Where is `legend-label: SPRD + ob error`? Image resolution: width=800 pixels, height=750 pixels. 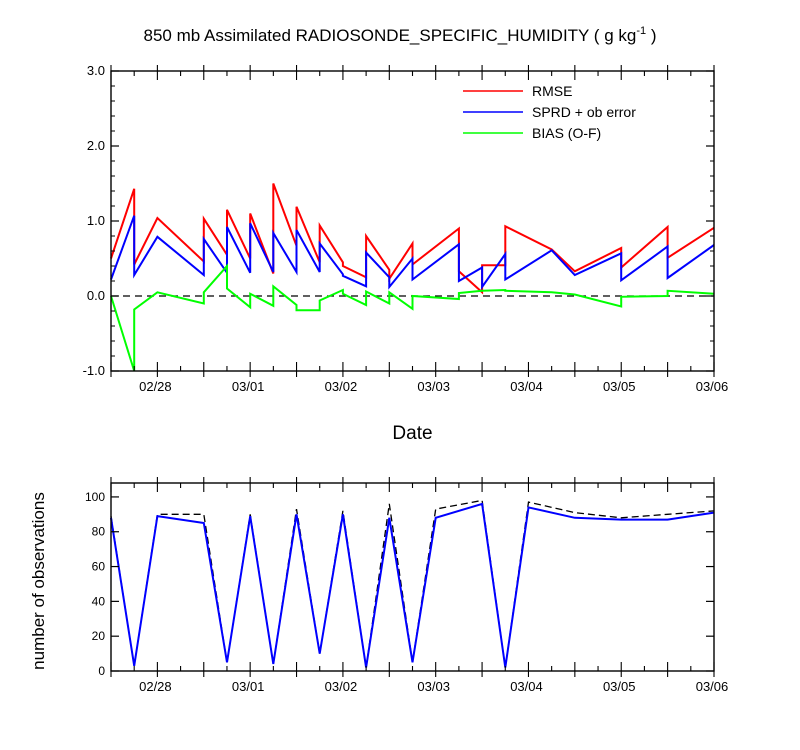 legend-label: SPRD + ob error is located at coordinates (584, 112).